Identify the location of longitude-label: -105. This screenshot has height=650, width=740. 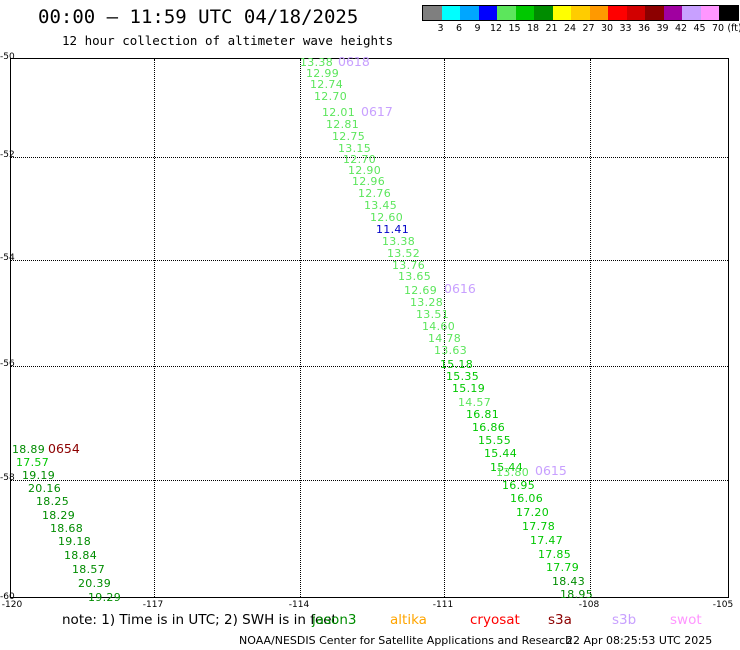
(723, 605).